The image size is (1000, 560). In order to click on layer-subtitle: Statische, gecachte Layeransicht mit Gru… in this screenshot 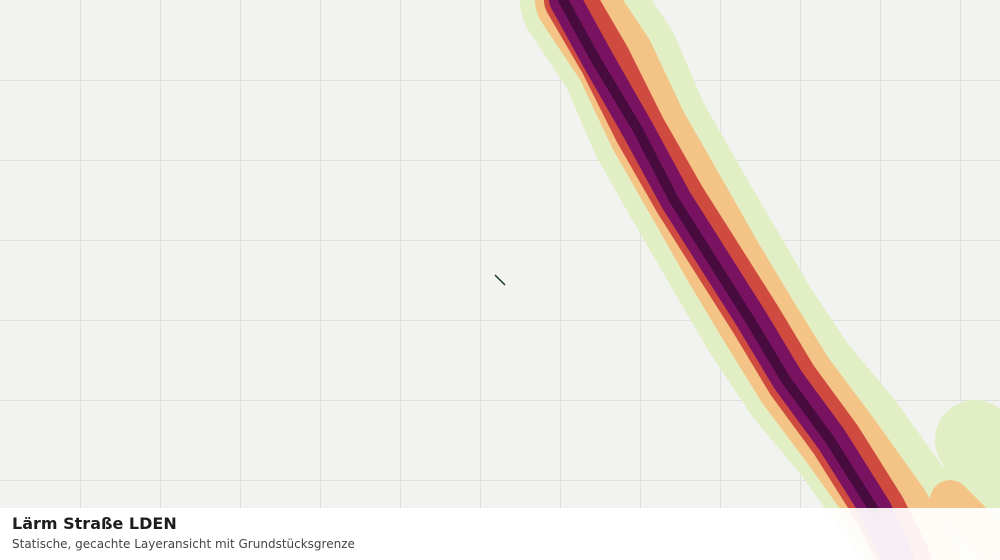, I will do `click(183, 544)`.